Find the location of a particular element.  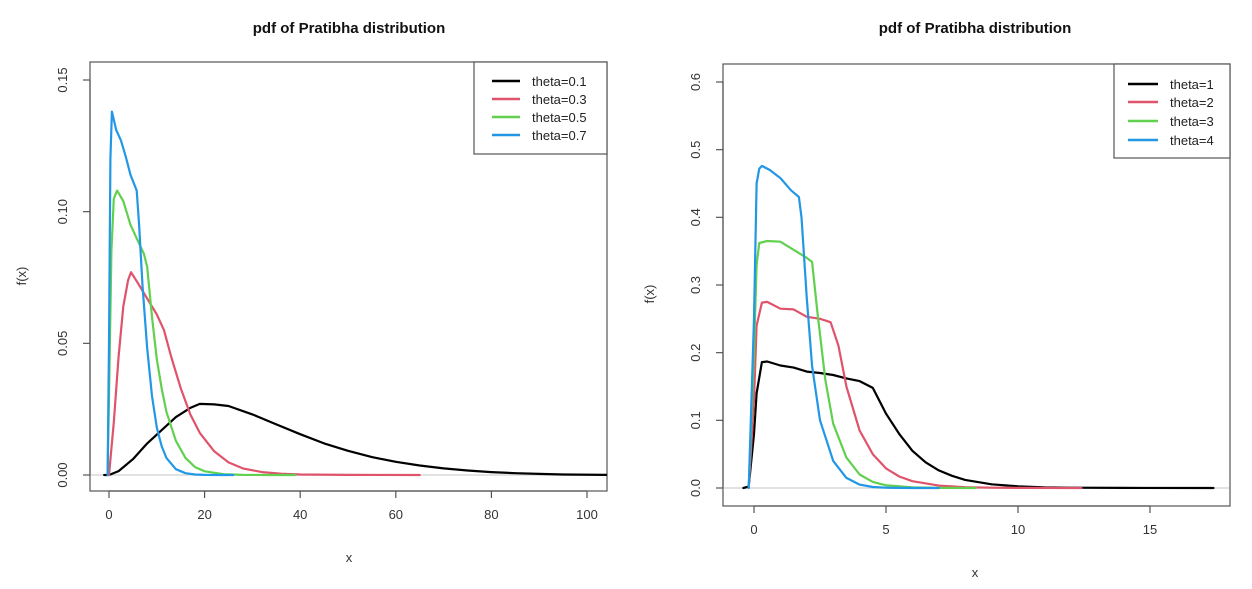

legend-entry: theta=0.3 is located at coordinates (539, 99).